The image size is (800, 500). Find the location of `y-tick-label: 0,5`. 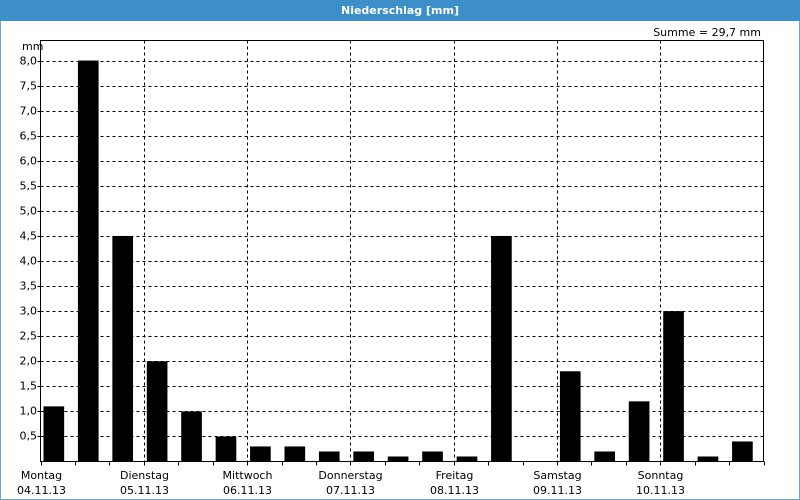

y-tick-label: 0,5 is located at coordinates (29, 436).